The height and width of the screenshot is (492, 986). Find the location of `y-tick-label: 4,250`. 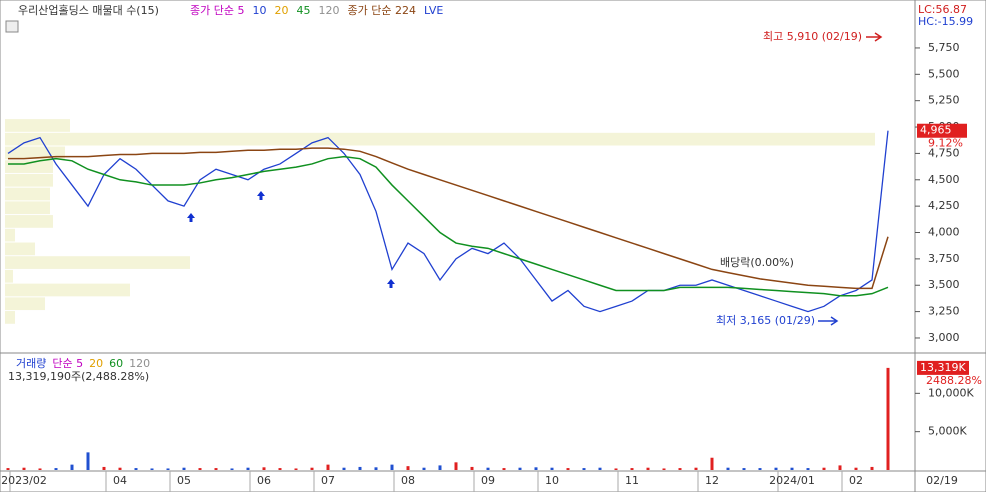

y-tick-label: 4,250 is located at coordinates (944, 205).